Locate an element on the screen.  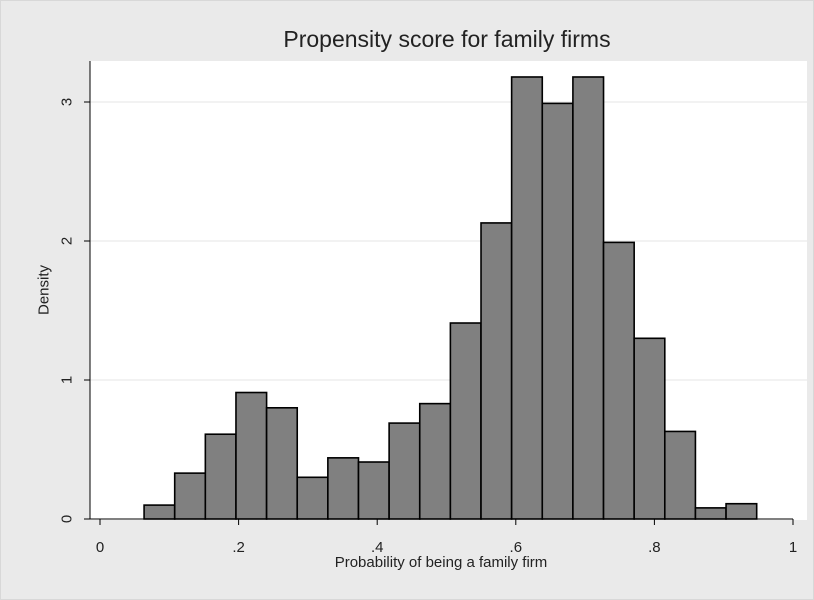
chart-title: Propensity score for family firms is located at coordinates (447, 39).